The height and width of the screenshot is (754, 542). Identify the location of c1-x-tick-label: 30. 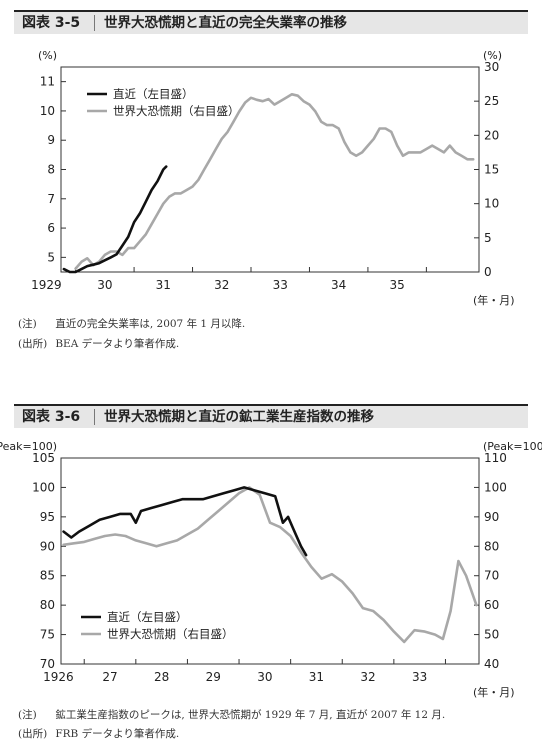
(104, 285).